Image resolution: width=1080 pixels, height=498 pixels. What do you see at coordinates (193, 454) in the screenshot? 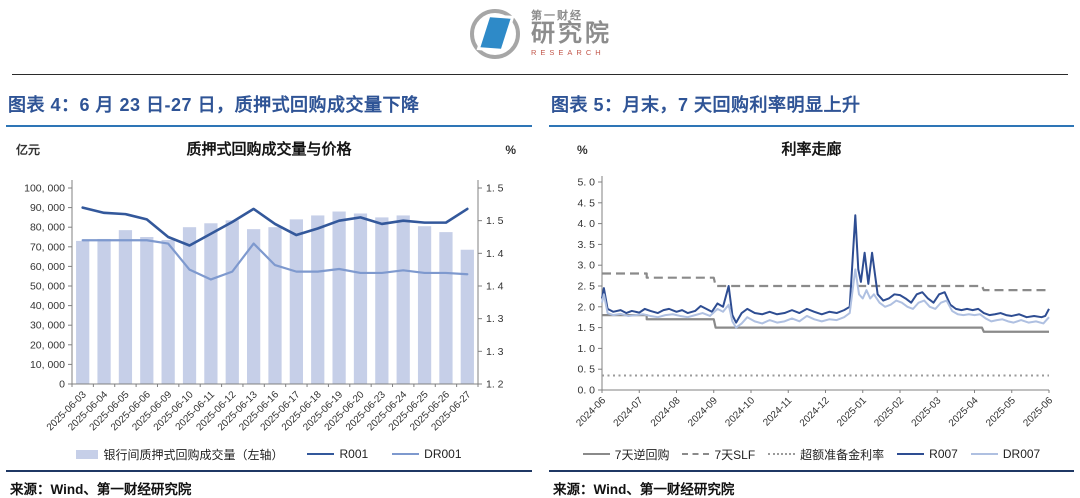
I see `legend-label: 银行间质押式回购成交量（左轴）` at bounding box center [193, 454].